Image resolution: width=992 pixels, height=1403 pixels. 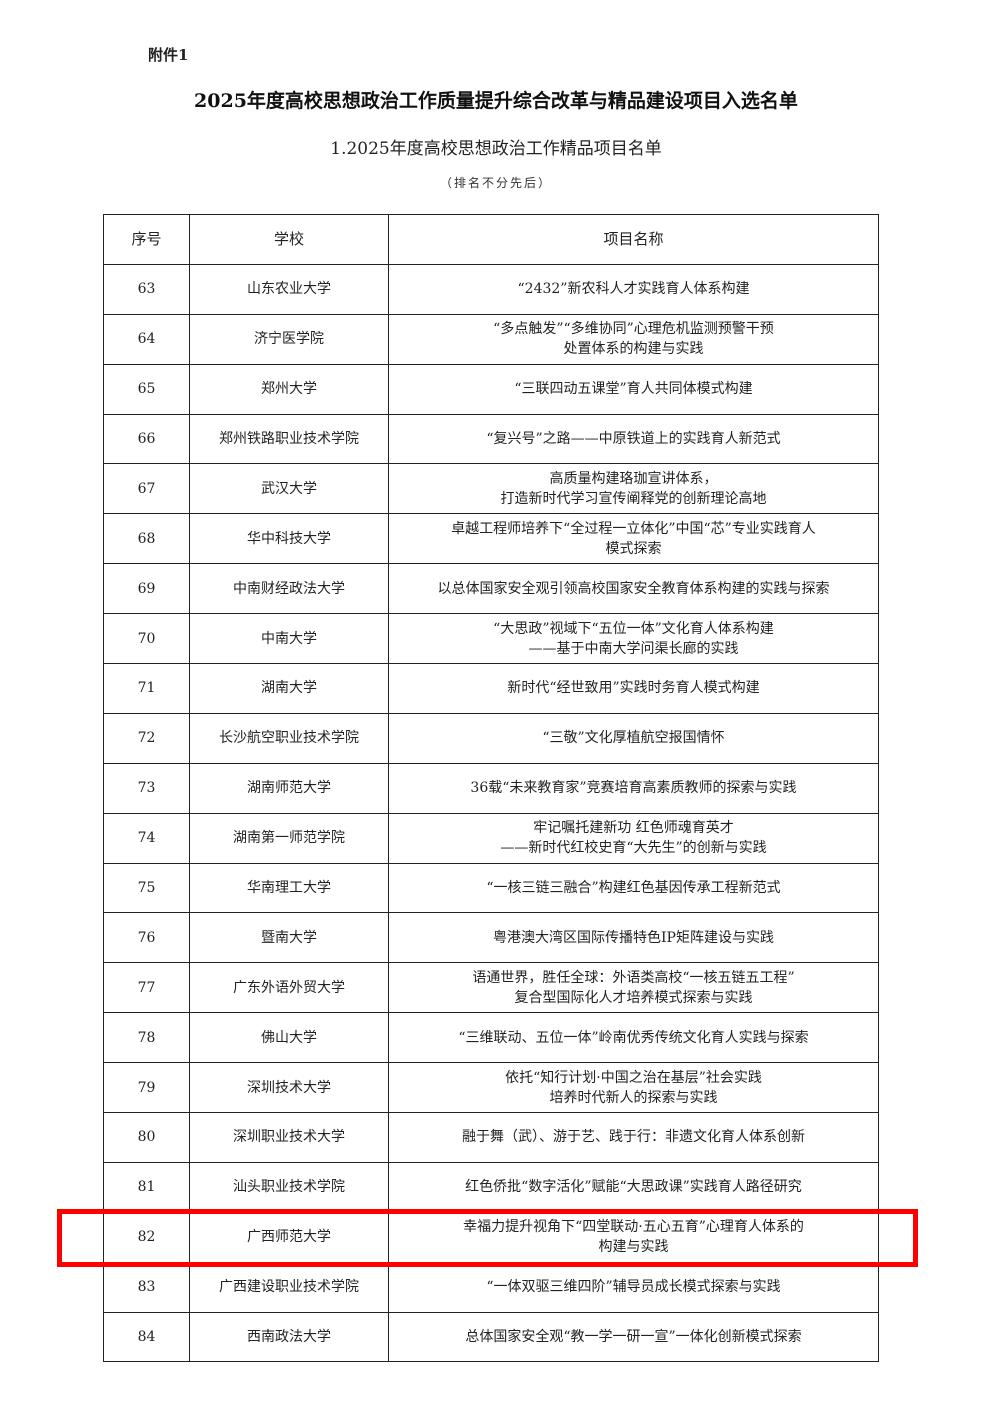 I want to click on row-number: 63, so click(x=146, y=289).